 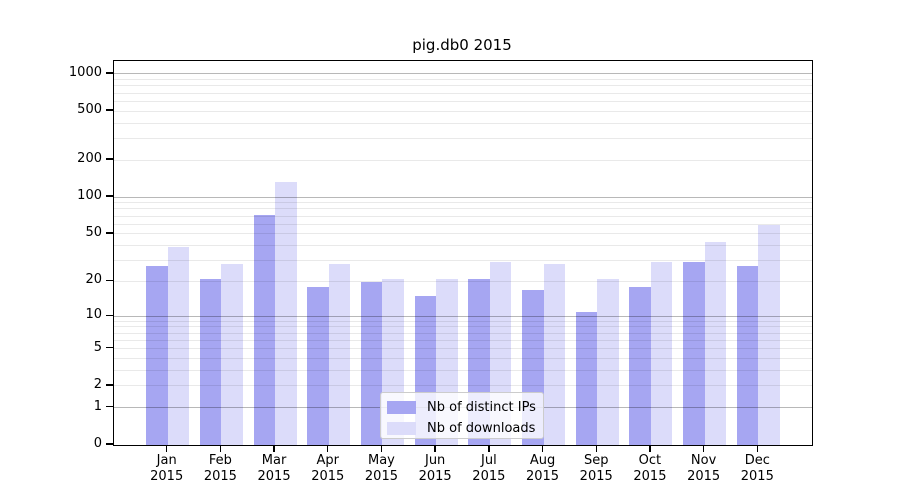 I want to click on y-tick-label: 20, so click(x=93, y=280).